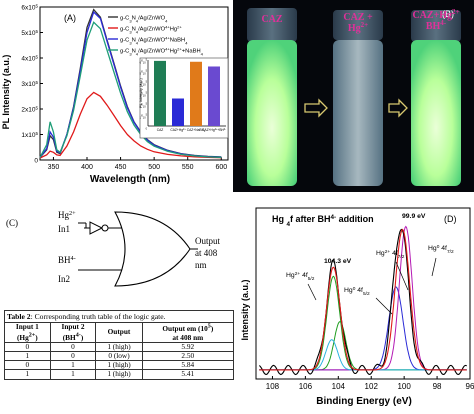  Describe the element at coordinates (448, 14) in the screenshot. I see `panel-b-label: (B)` at that location.